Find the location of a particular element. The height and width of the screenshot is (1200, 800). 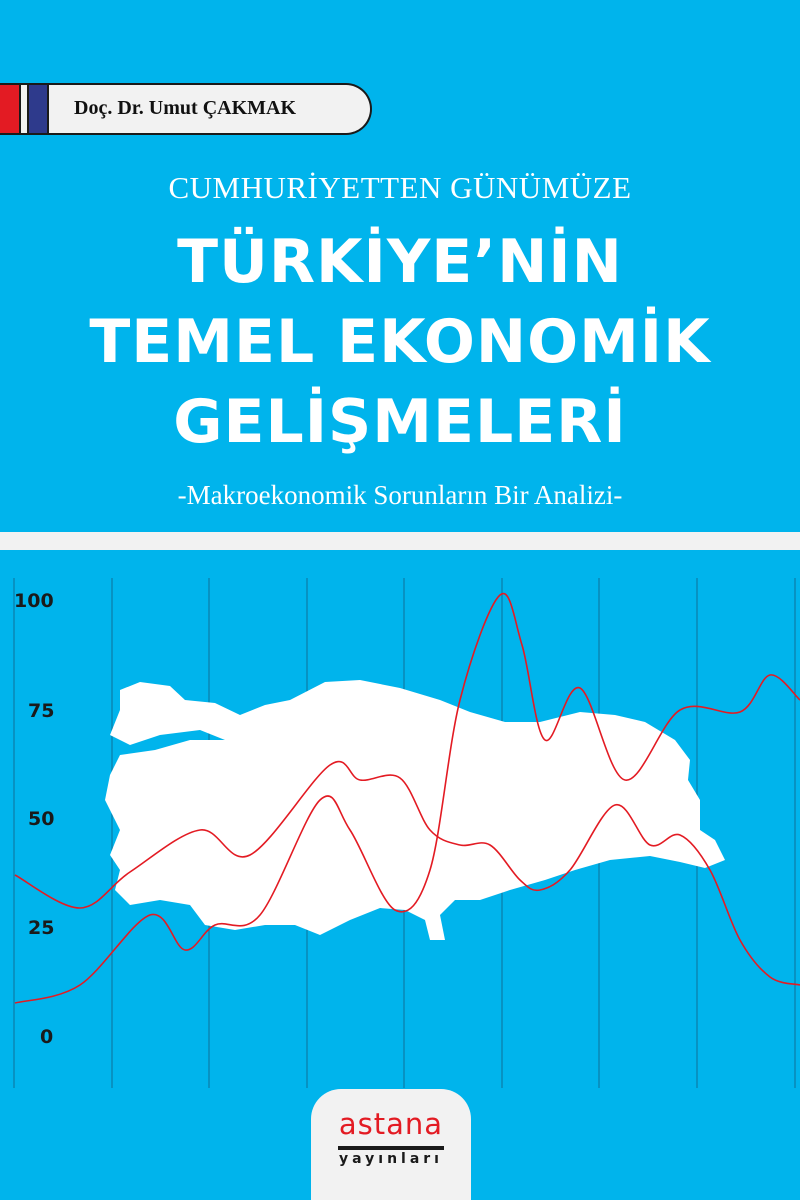

flag-stripe-blue is located at coordinates (39, 109).